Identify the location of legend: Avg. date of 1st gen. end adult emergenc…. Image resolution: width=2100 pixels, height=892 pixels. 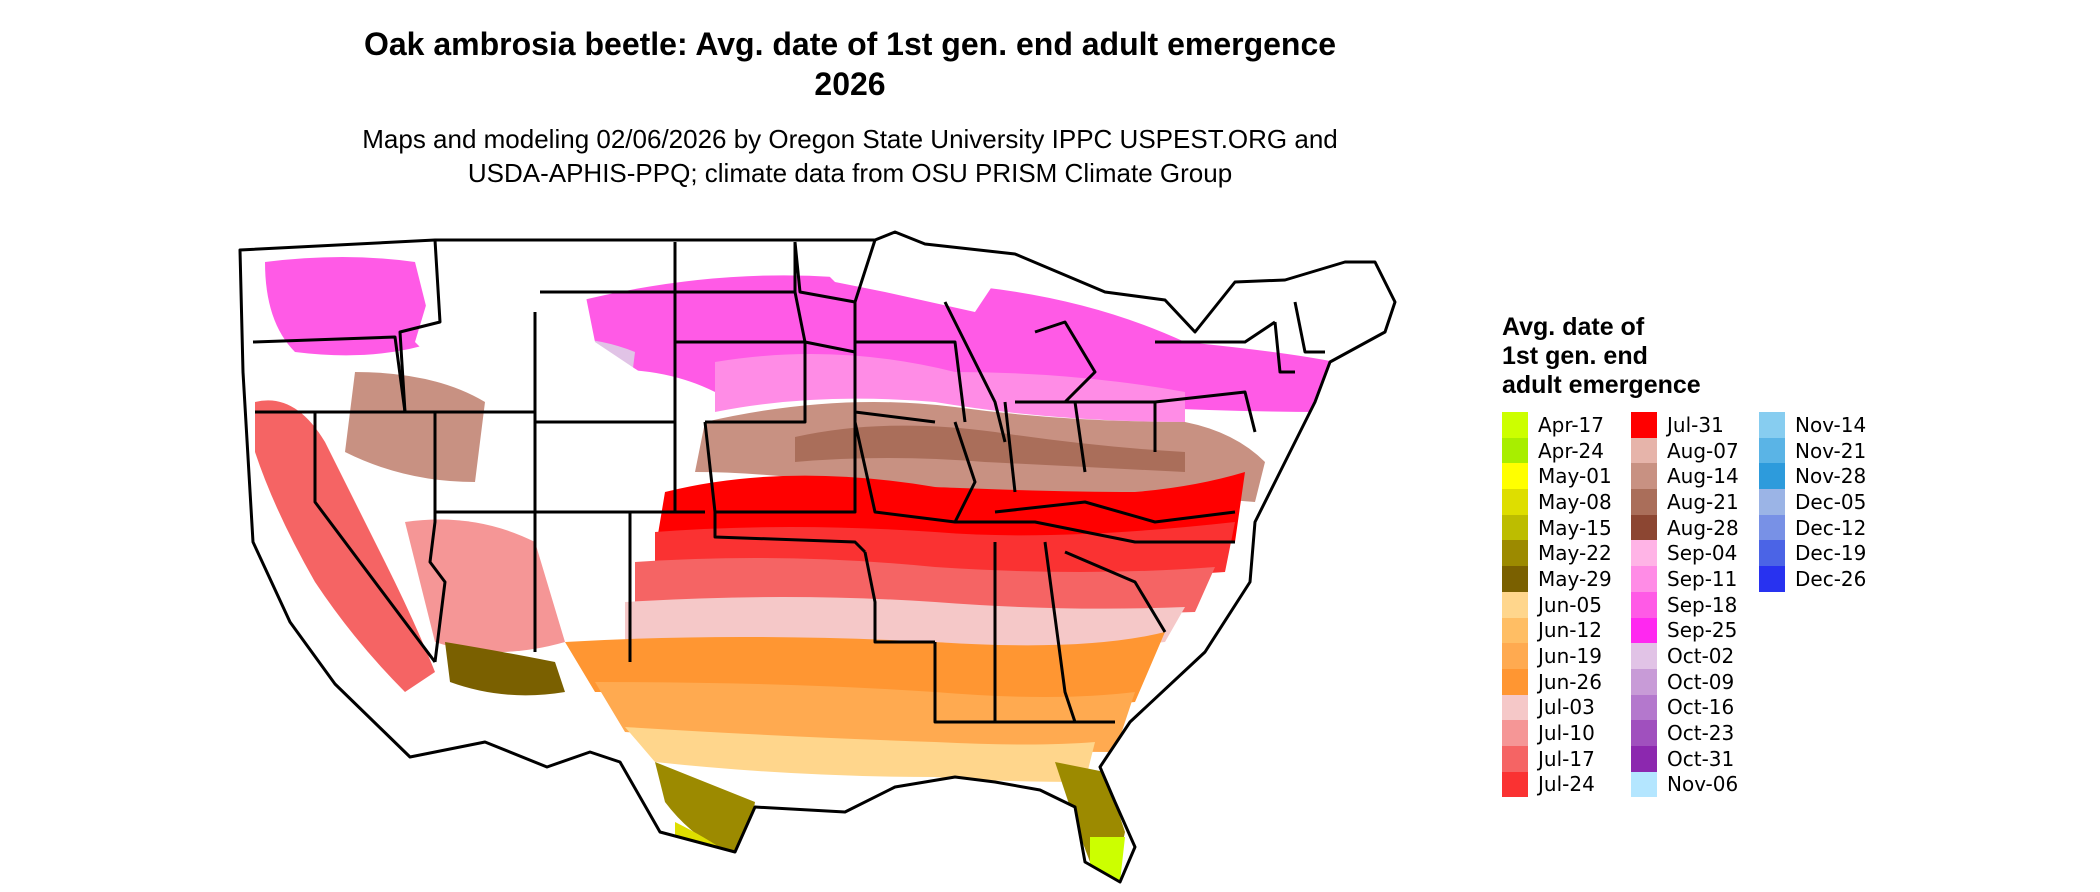
(1782, 562).